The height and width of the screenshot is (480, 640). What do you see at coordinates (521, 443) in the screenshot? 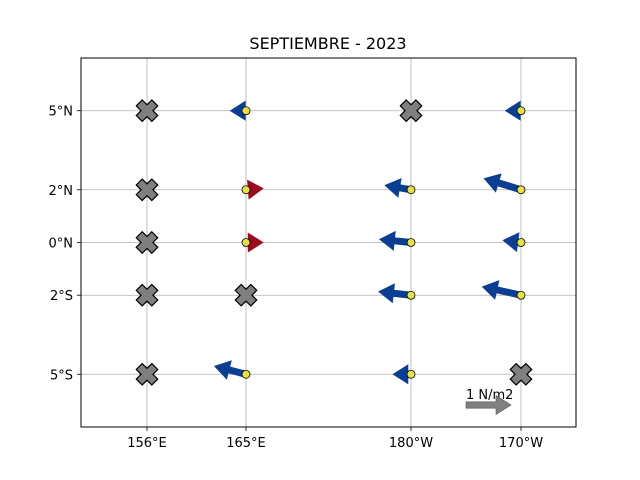
I see `x-tick-label: 170°W` at bounding box center [521, 443].